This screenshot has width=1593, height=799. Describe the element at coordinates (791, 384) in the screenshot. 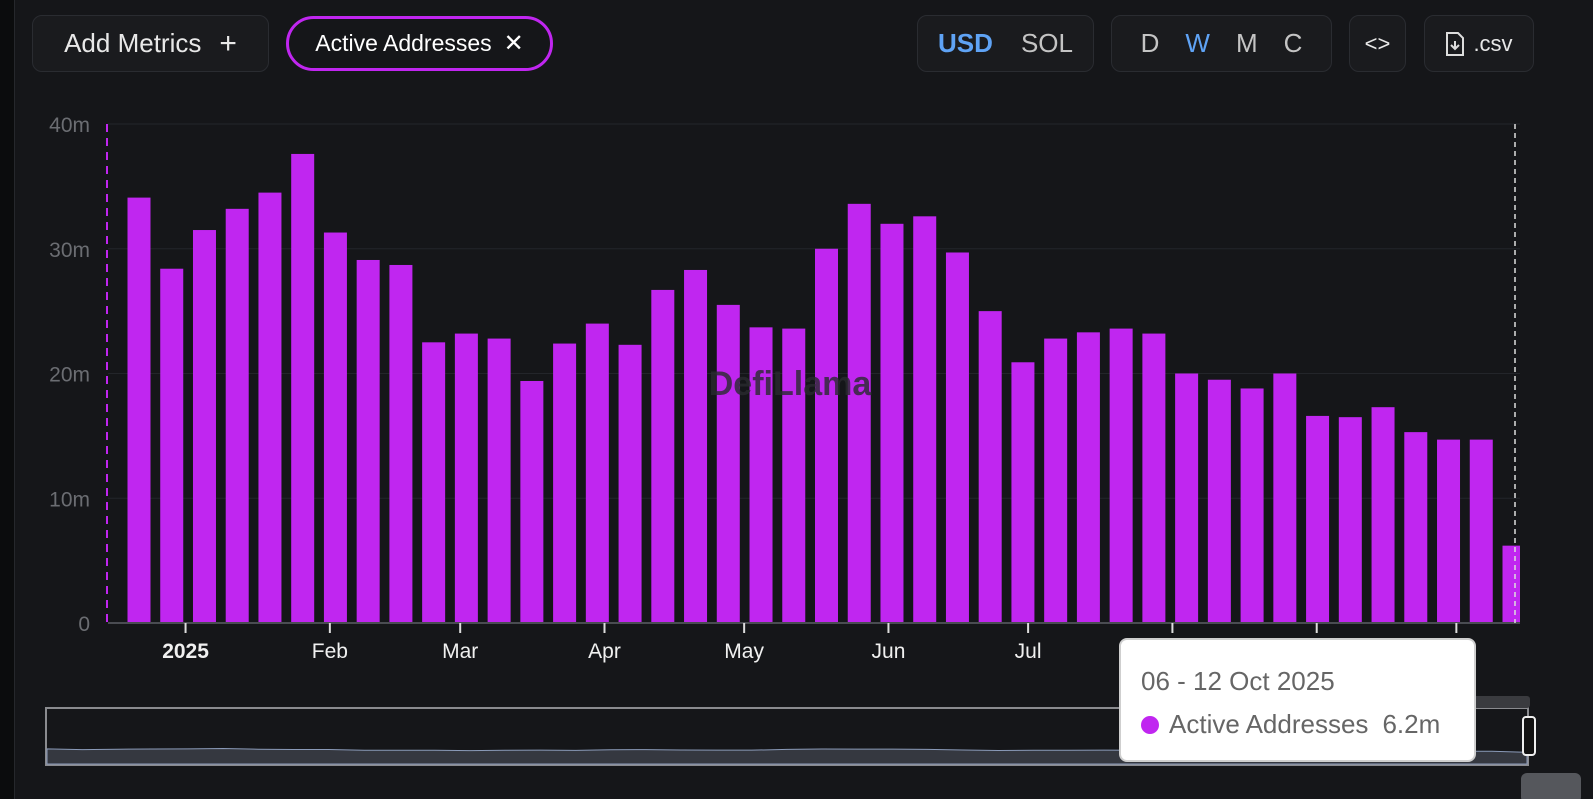

I see `watermark: DefiLlama` at that location.